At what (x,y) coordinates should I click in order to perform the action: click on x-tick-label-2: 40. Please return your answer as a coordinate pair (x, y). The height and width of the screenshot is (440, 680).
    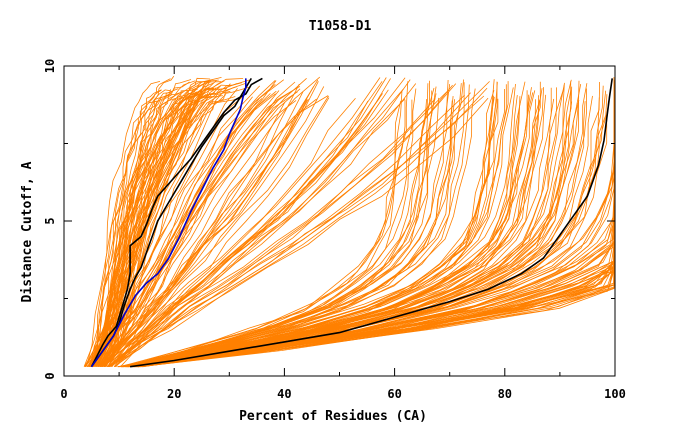
    Looking at the image, I should click on (284, 394).